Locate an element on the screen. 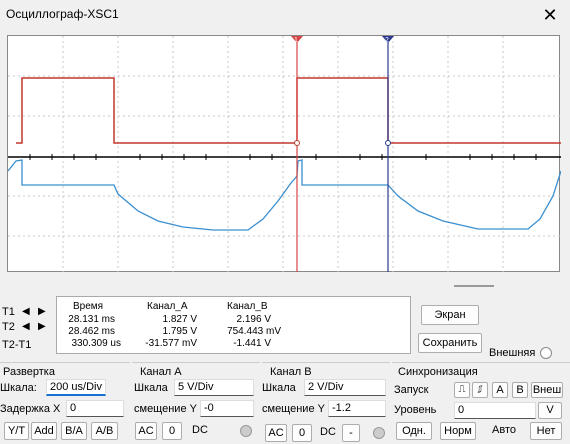 This screenshot has width=570, height=444. ab-button: A/B is located at coordinates (104, 431).